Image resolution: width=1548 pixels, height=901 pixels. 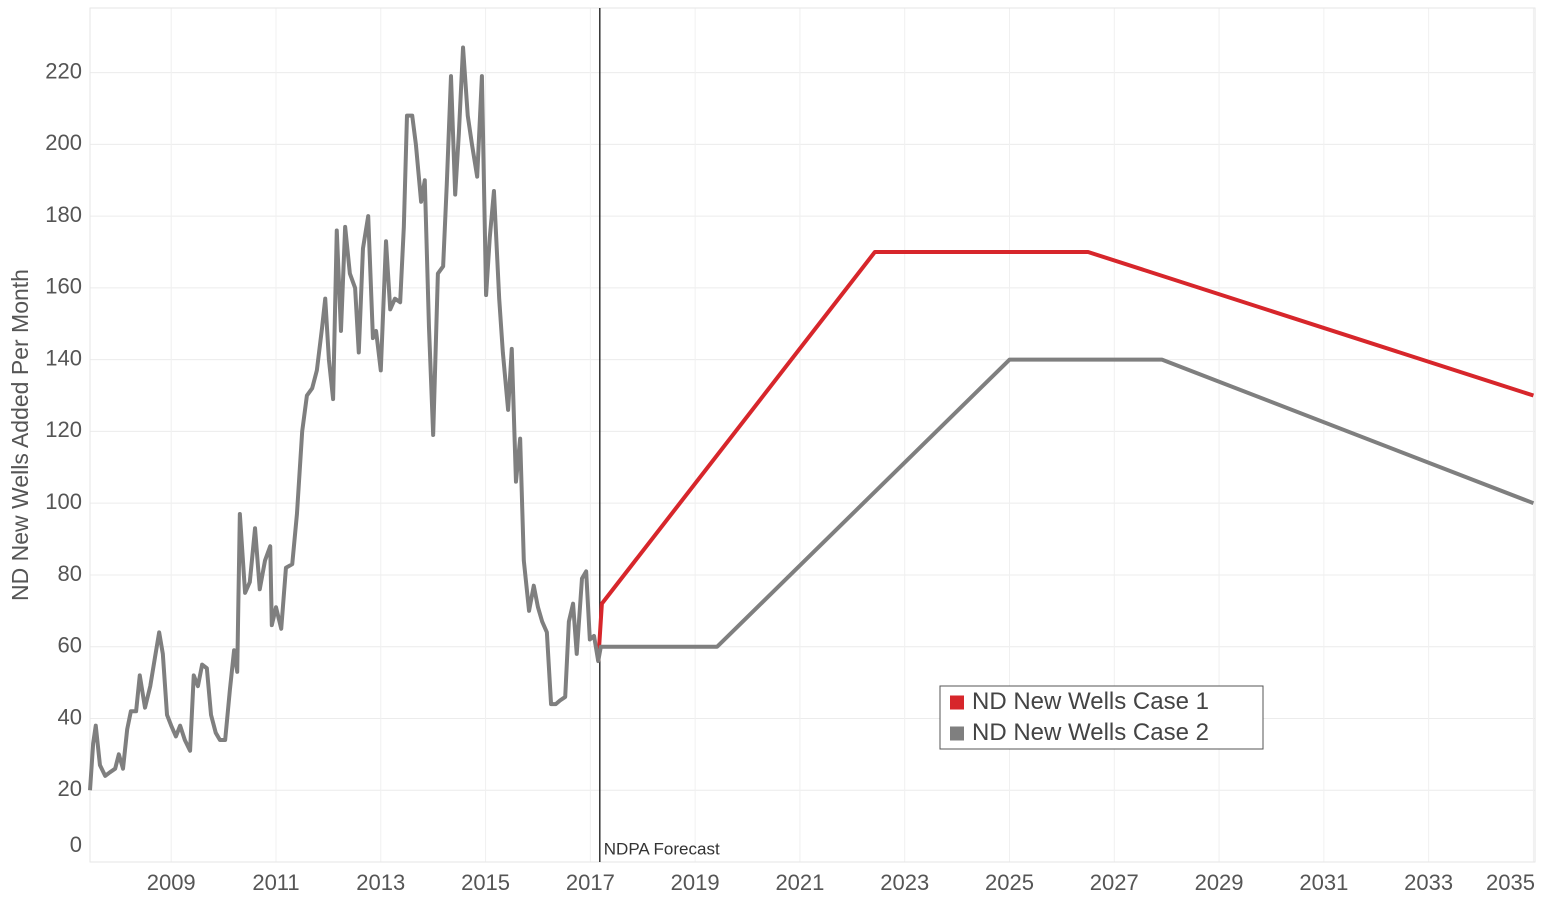 What do you see at coordinates (485, 882) in the screenshot?
I see `x-tick-label: 2015` at bounding box center [485, 882].